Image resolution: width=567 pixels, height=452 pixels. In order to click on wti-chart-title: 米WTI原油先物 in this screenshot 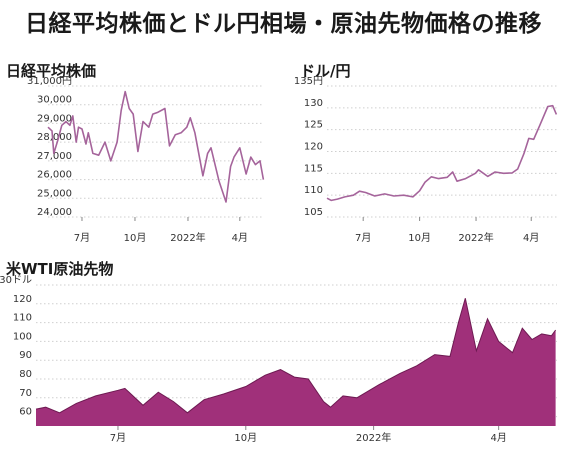, I will do `click(60, 269)`.